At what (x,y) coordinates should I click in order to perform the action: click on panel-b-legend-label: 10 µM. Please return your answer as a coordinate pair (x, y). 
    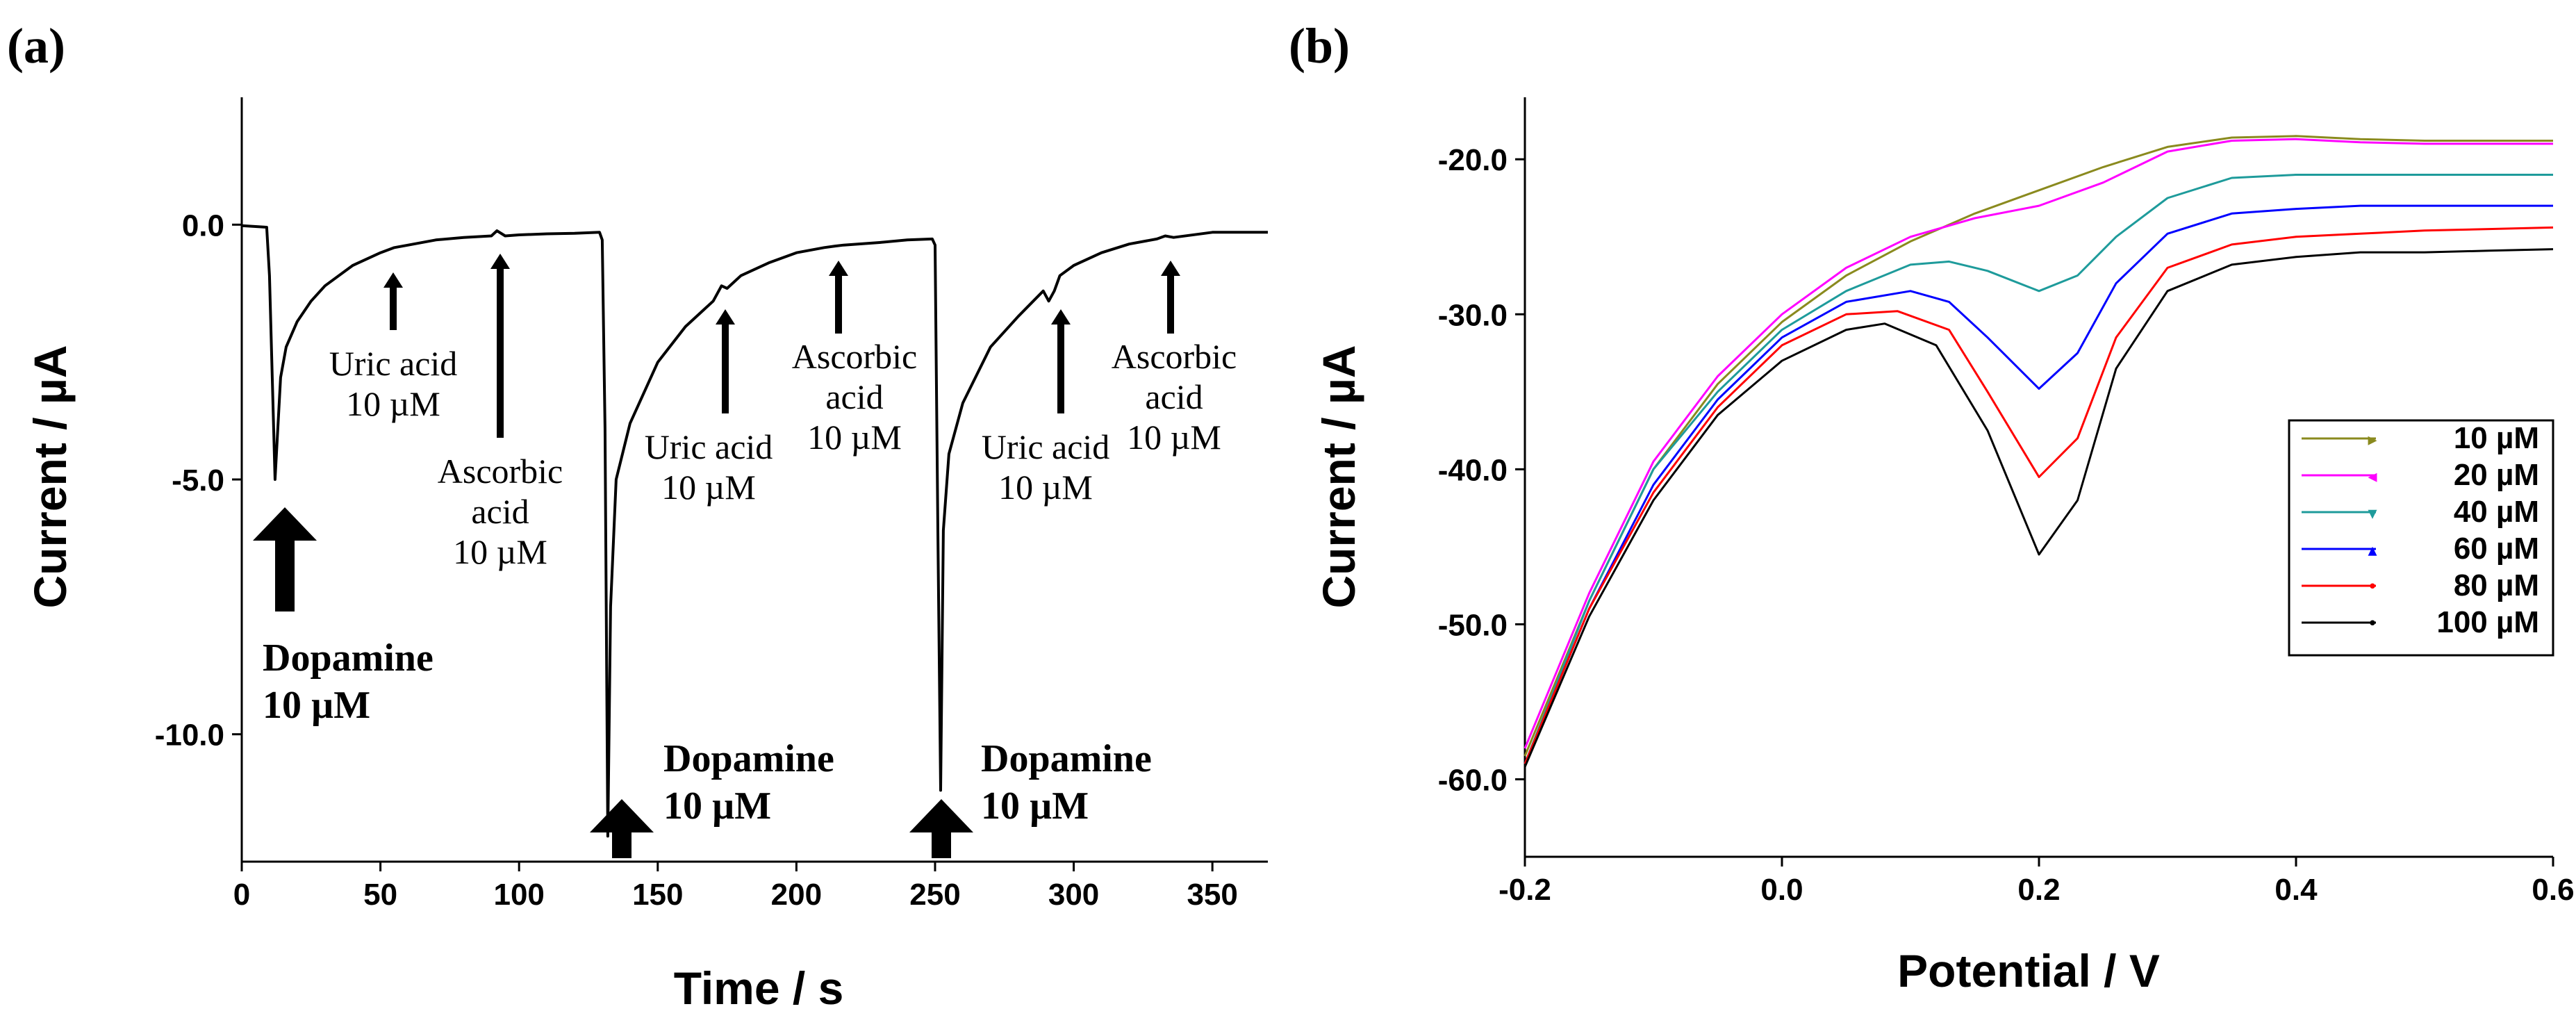
    Looking at the image, I should click on (2497, 438).